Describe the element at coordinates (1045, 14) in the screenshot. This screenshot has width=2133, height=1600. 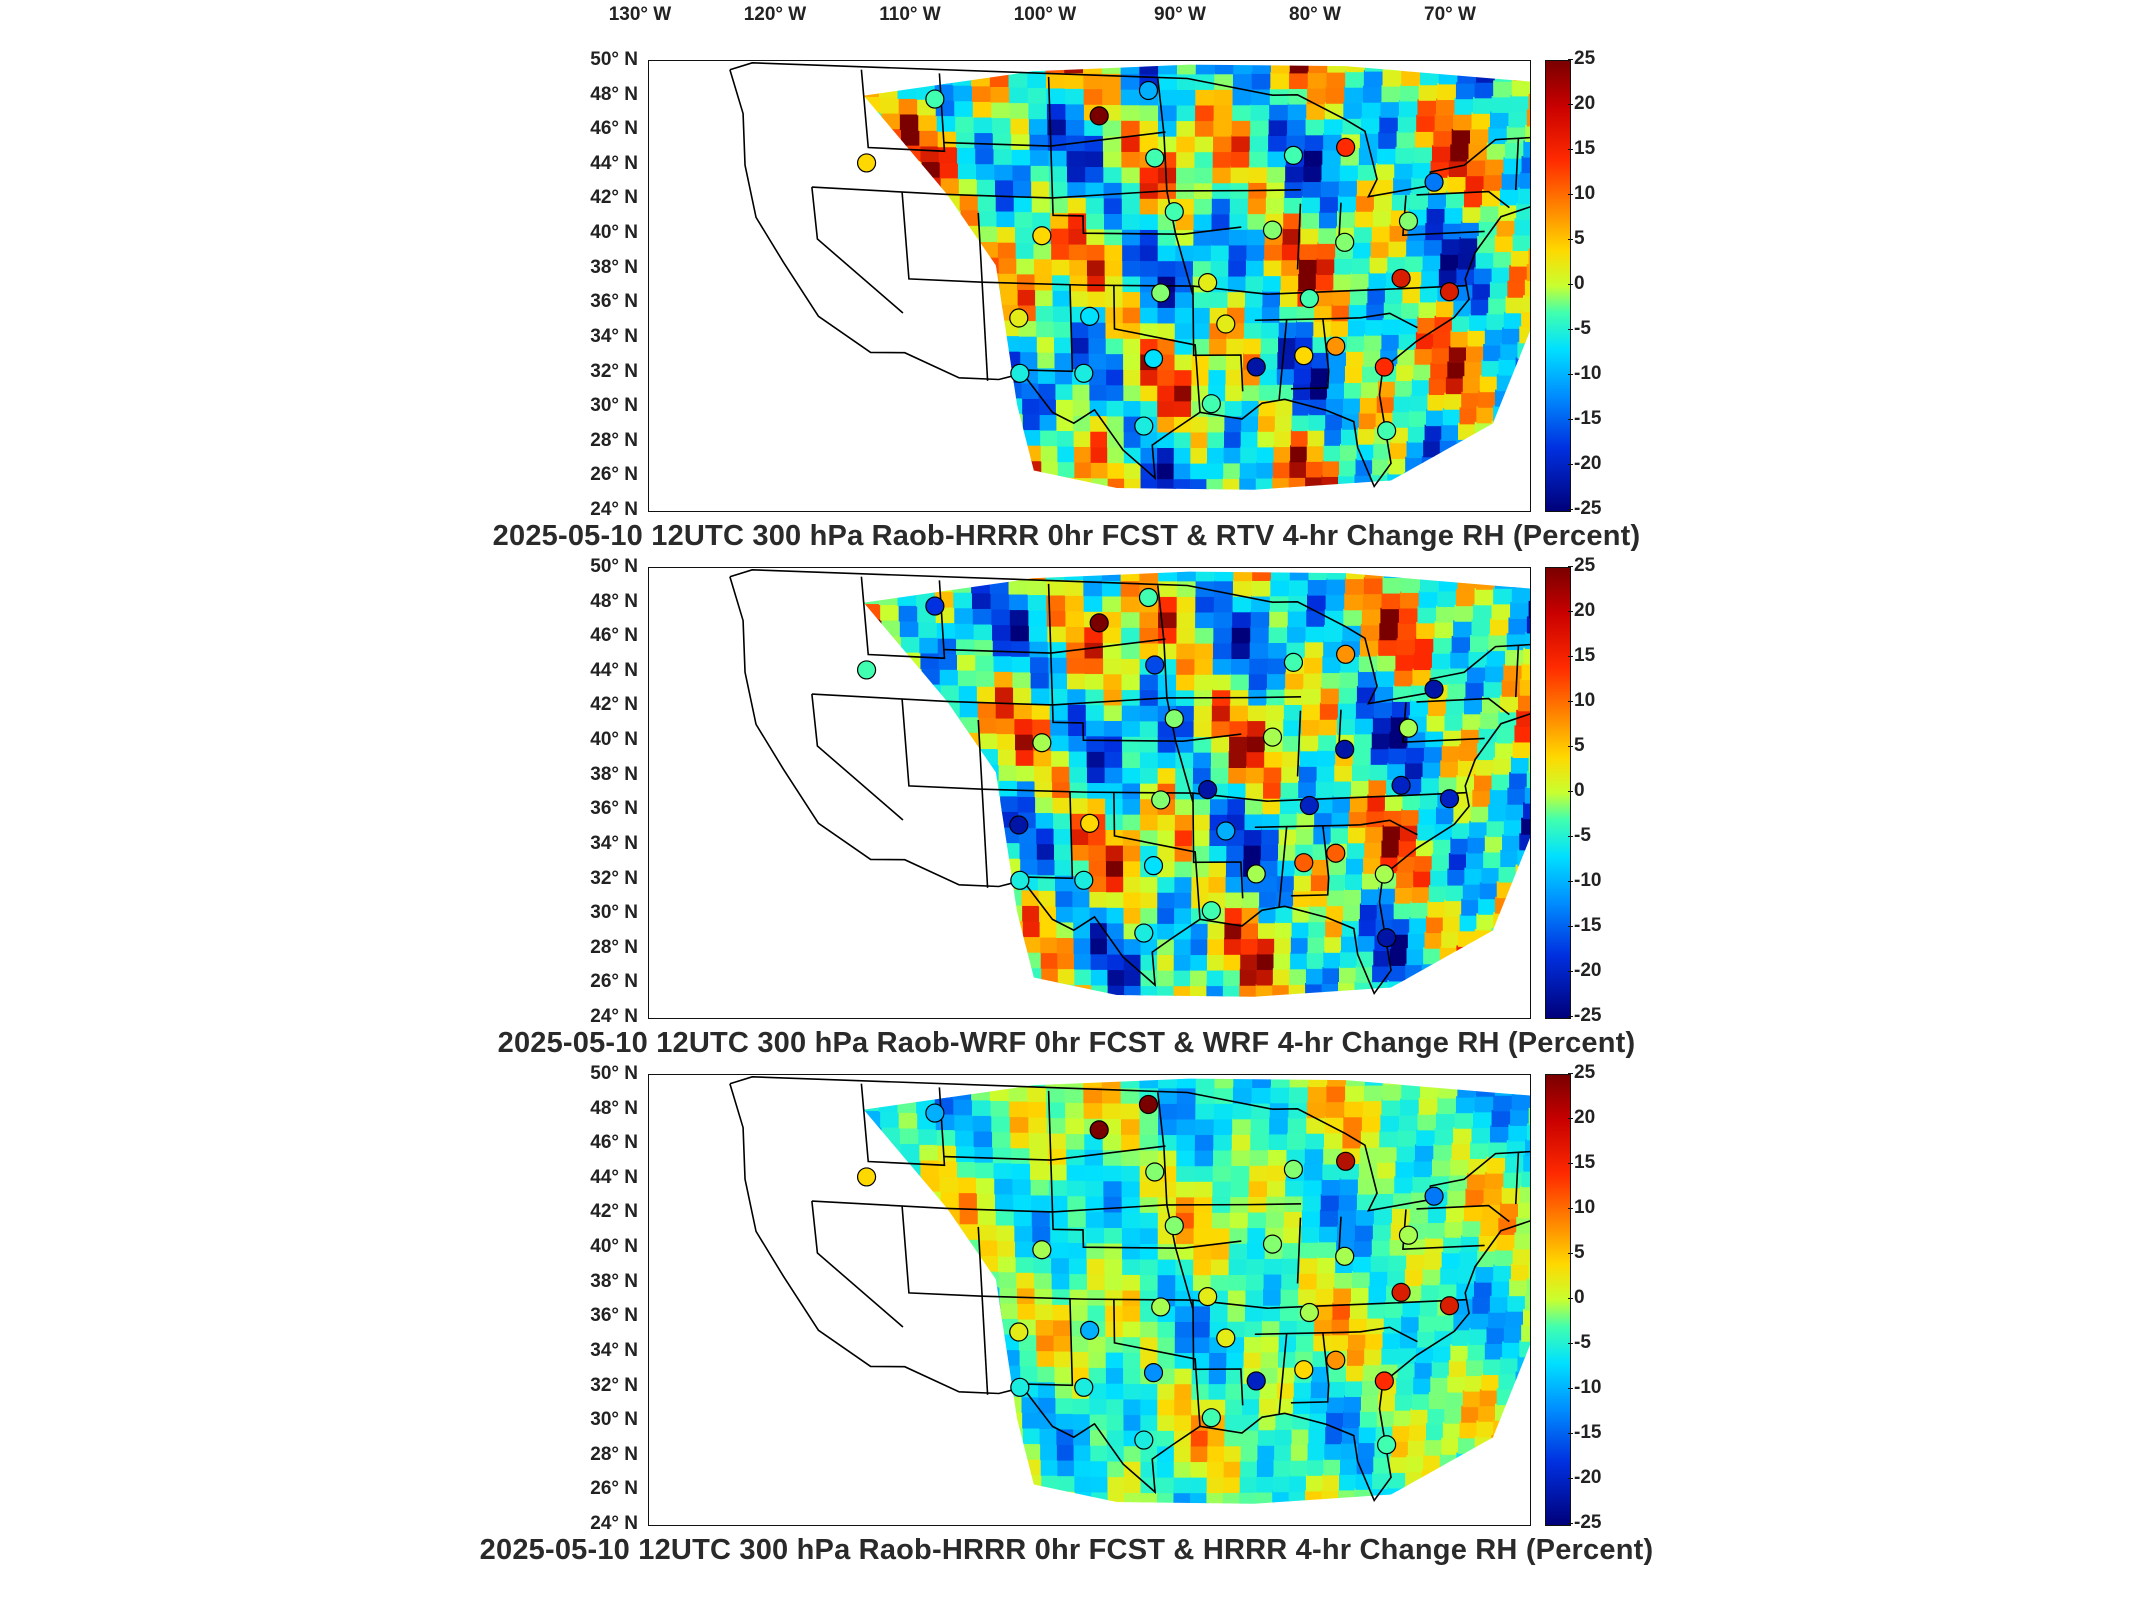
I see `lon-label: 100° W` at that location.